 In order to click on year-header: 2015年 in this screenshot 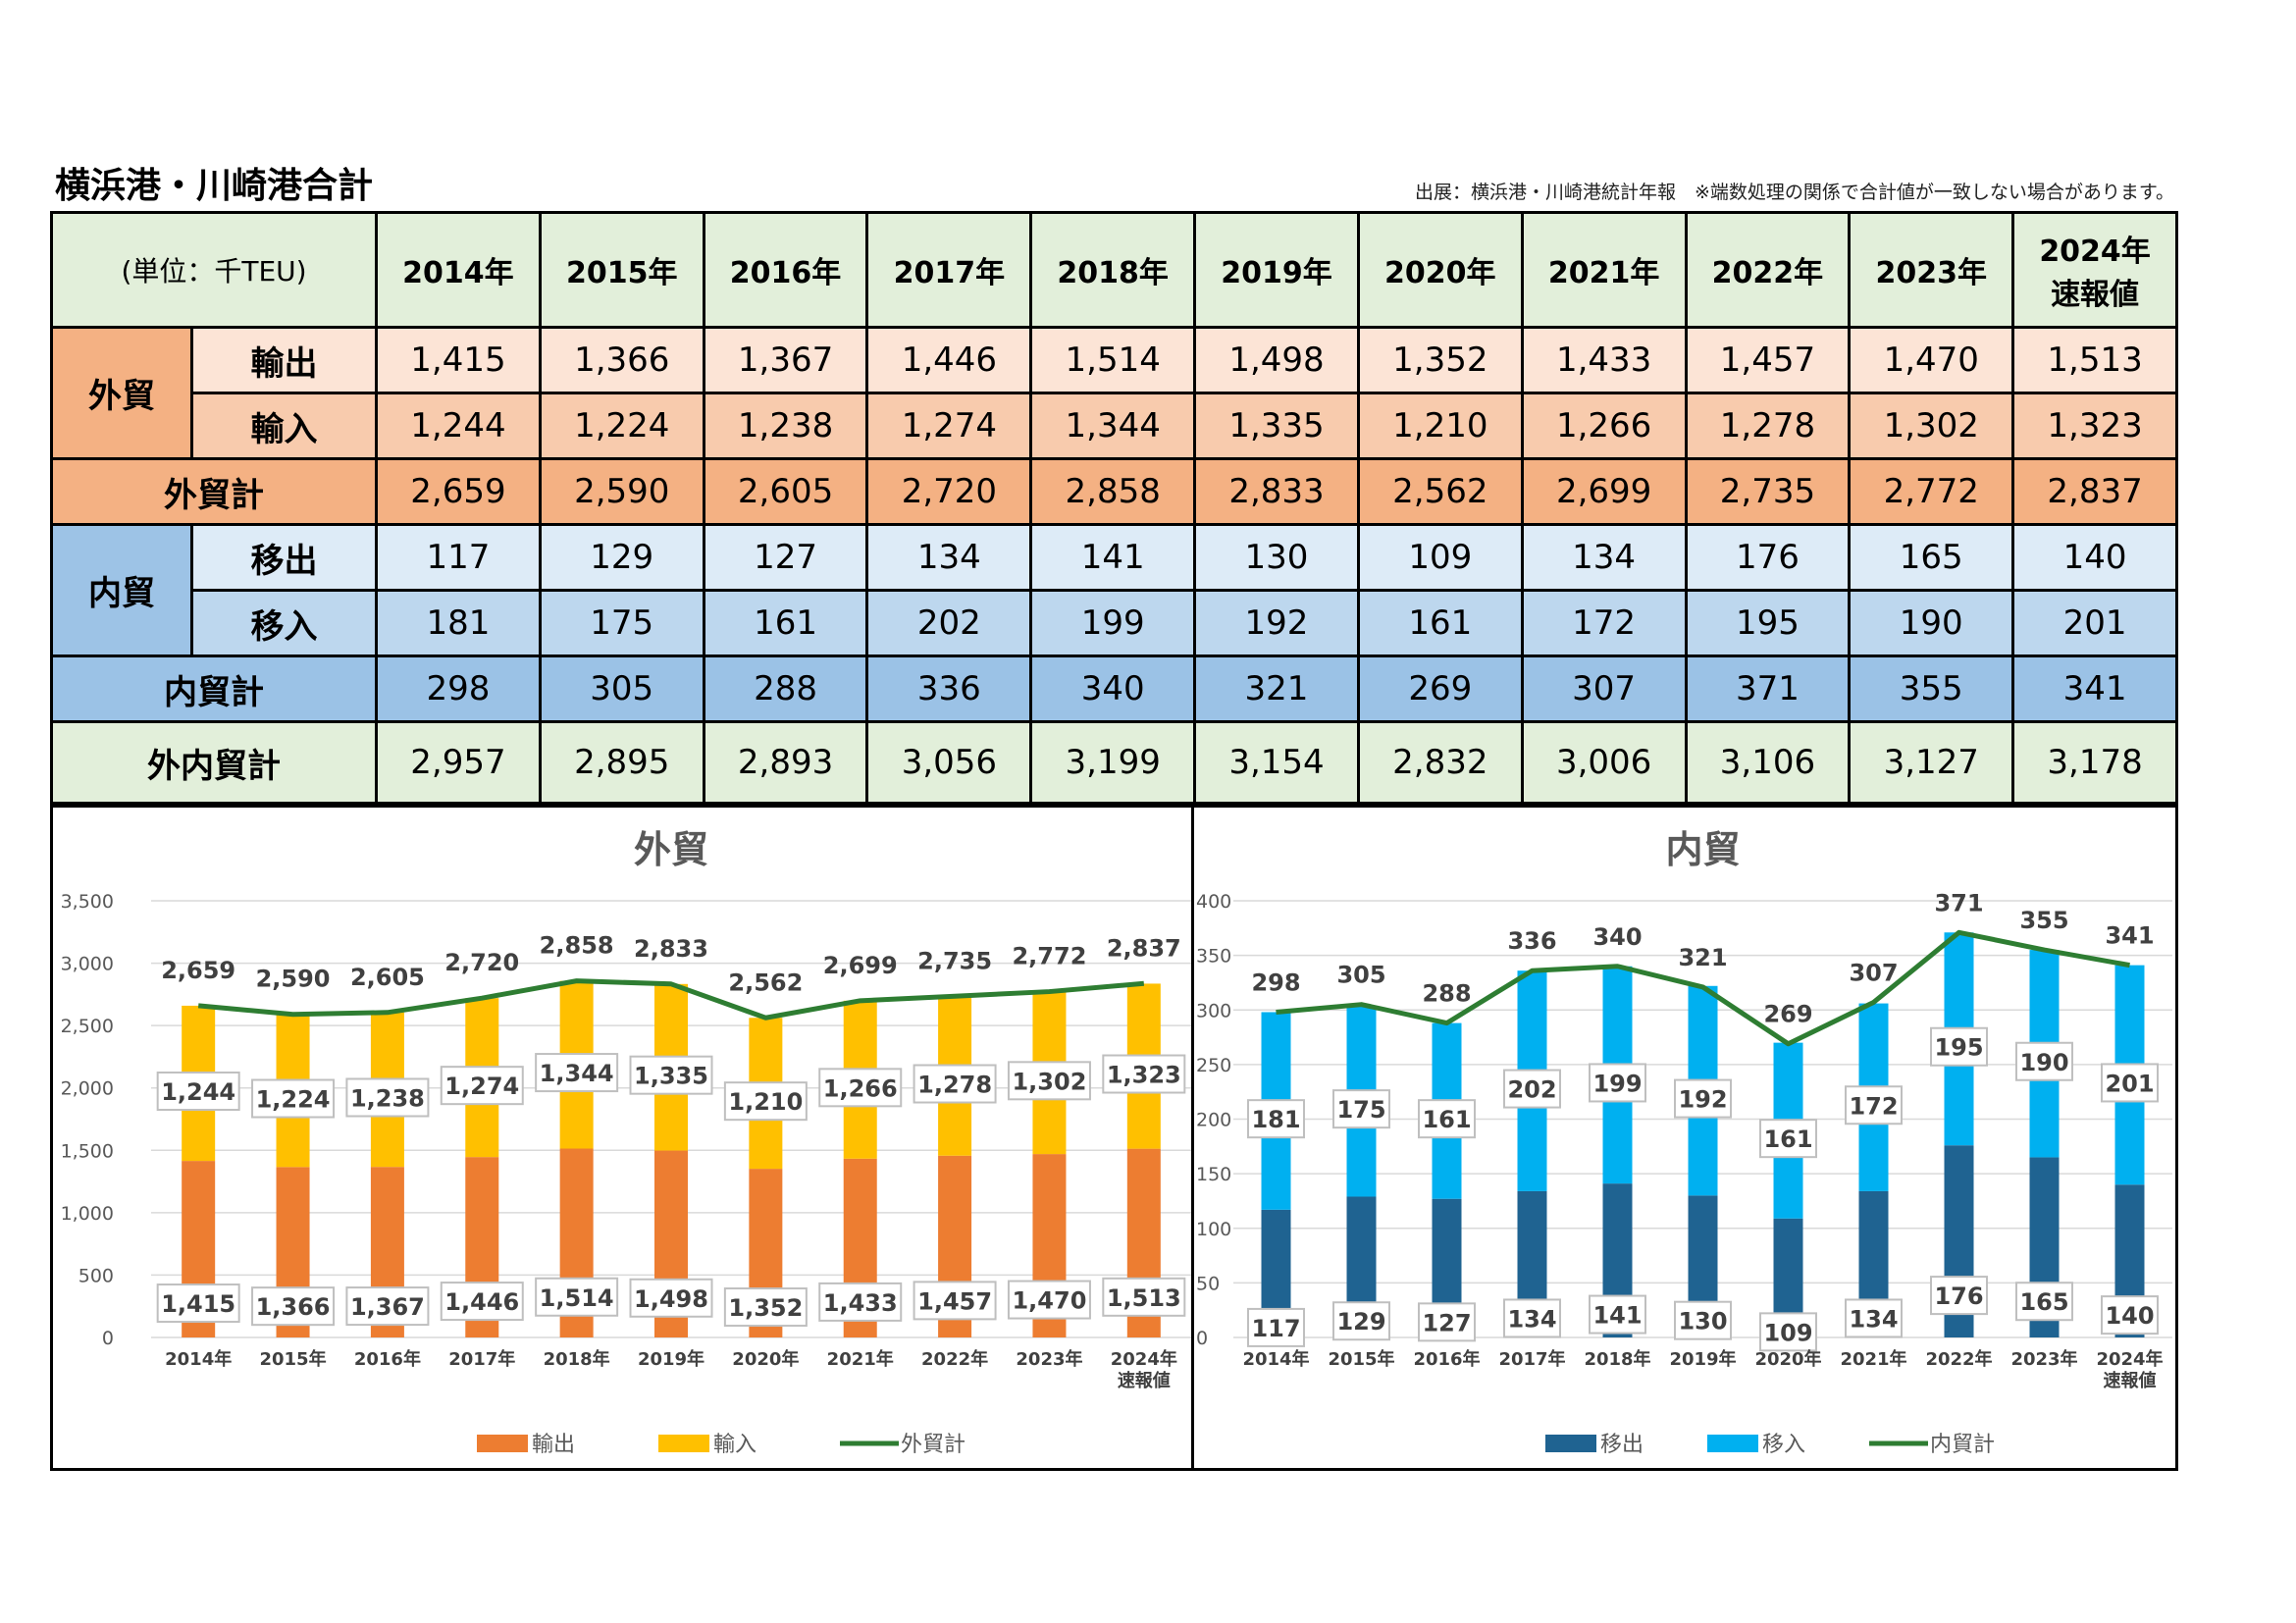, I will do `click(621, 270)`.